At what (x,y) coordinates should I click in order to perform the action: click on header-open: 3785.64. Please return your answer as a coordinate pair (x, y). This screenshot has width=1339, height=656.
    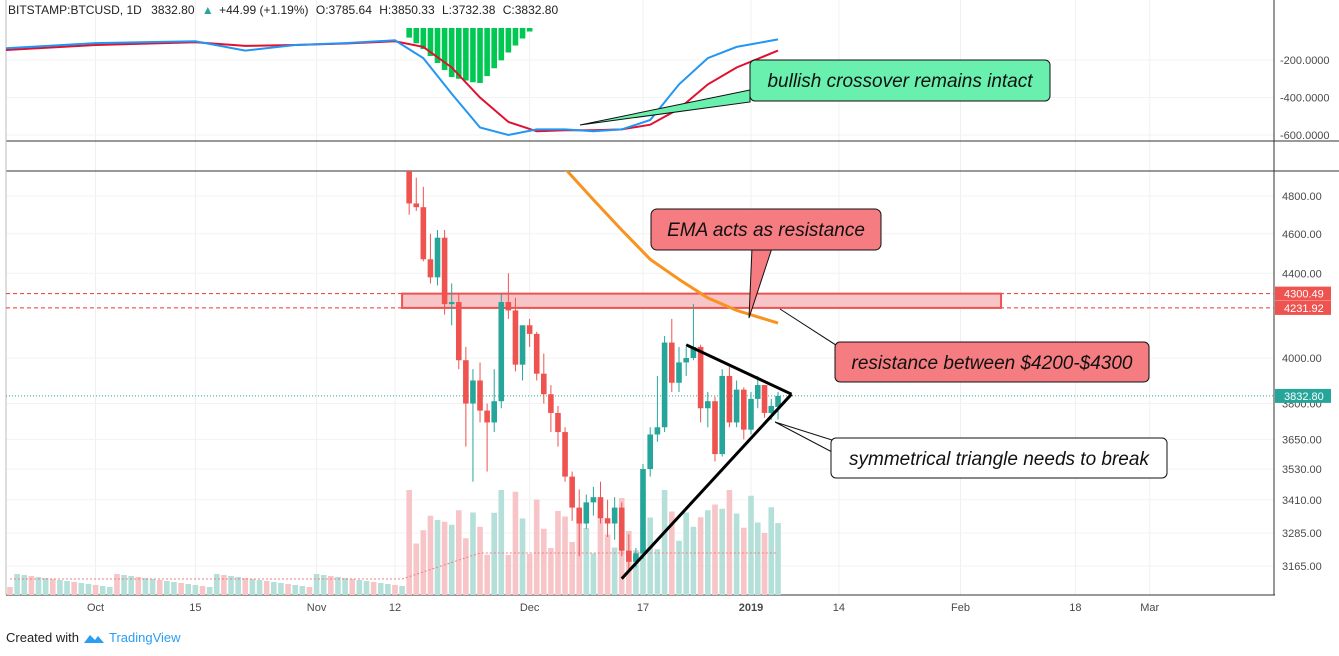
    Looking at the image, I should click on (351, 10).